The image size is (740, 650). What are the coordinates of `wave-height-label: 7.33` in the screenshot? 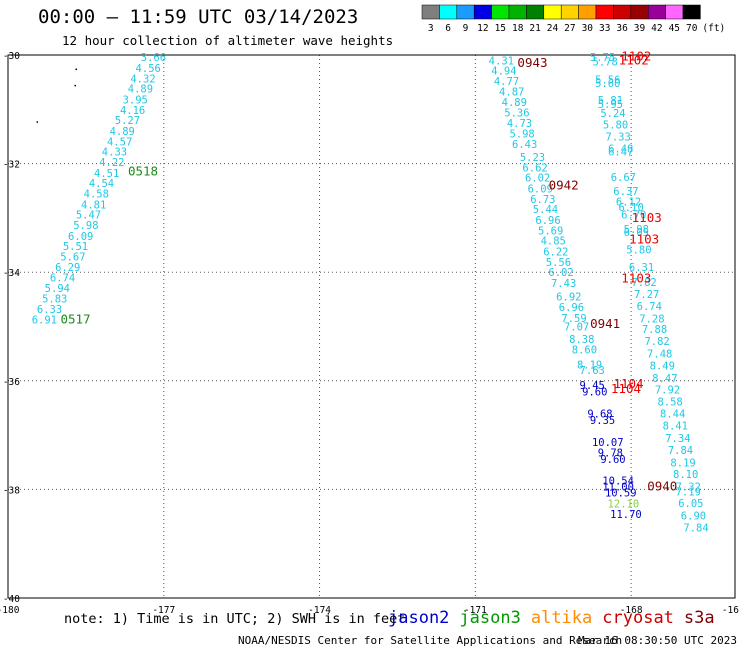 It's located at (618, 137).